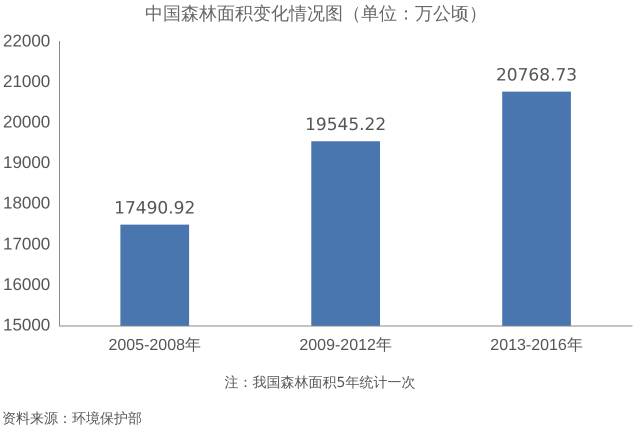  Describe the element at coordinates (26, 162) in the screenshot. I see `y-tick-label: 19000` at that location.